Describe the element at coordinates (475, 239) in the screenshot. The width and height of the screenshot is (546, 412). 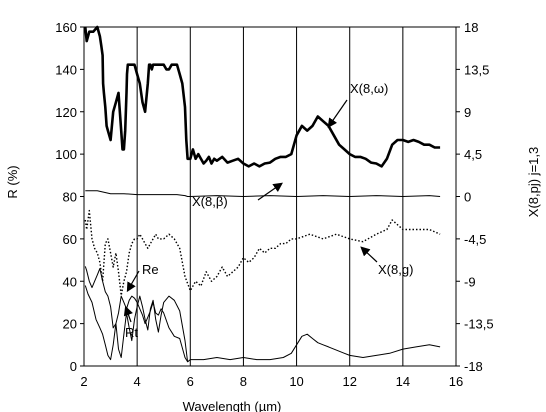
I see `y2-tick-label: -4,5` at that location.